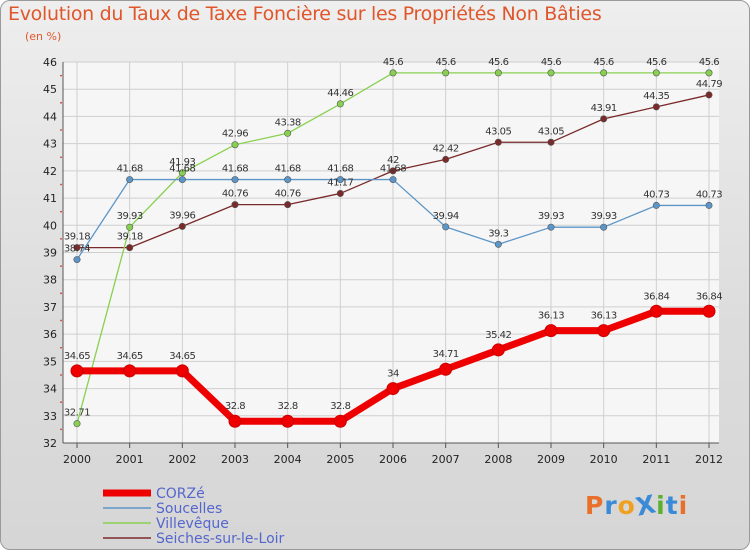 This screenshot has width=750, height=550. What do you see at coordinates (288, 459) in the screenshot?
I see `x-tick-label: 2004` at bounding box center [288, 459].